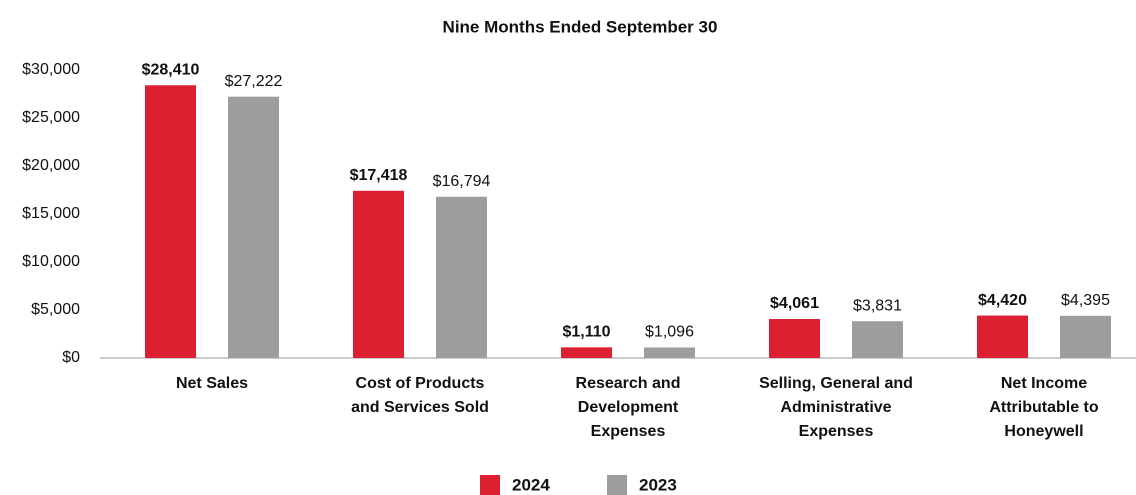  Describe the element at coordinates (1085, 300) in the screenshot. I see `data-label: $4,395` at that location.